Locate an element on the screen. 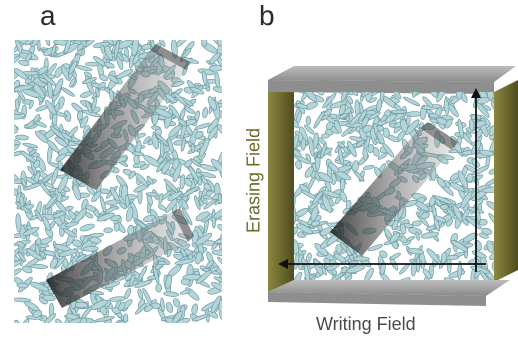  panel-label-a: a is located at coordinates (48, 15).